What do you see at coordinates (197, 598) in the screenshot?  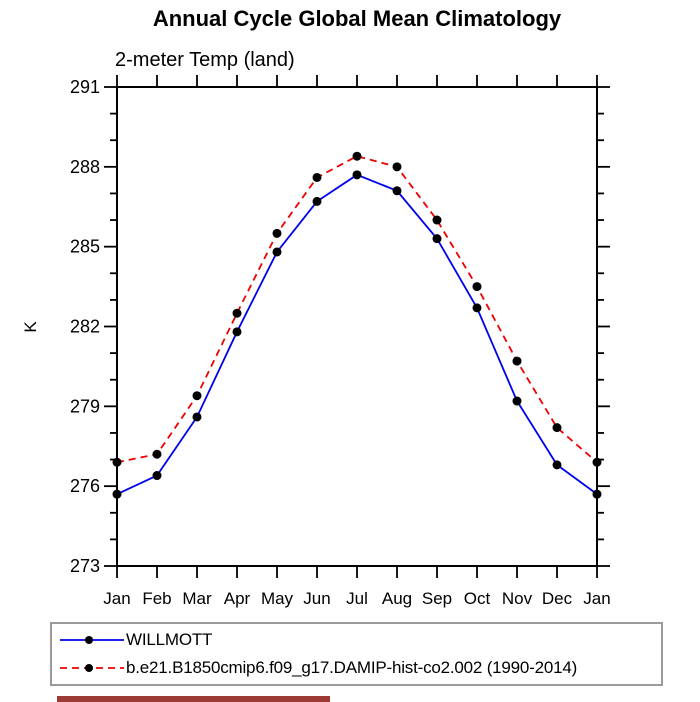 I see `x-tick-label: Mar` at bounding box center [197, 598].